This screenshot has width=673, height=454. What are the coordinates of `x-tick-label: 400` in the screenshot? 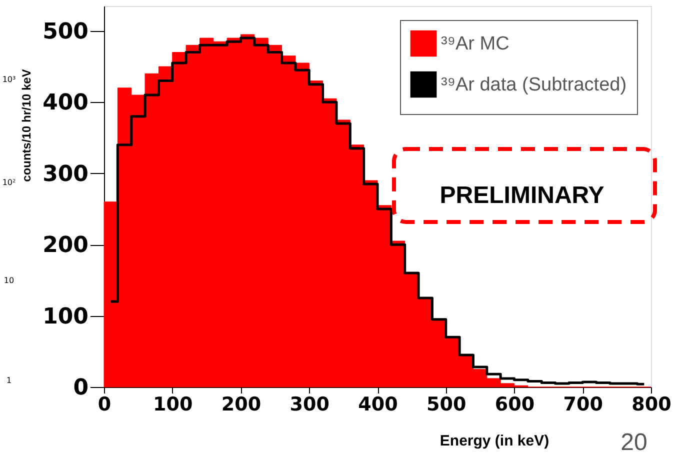 It's located at (378, 405).